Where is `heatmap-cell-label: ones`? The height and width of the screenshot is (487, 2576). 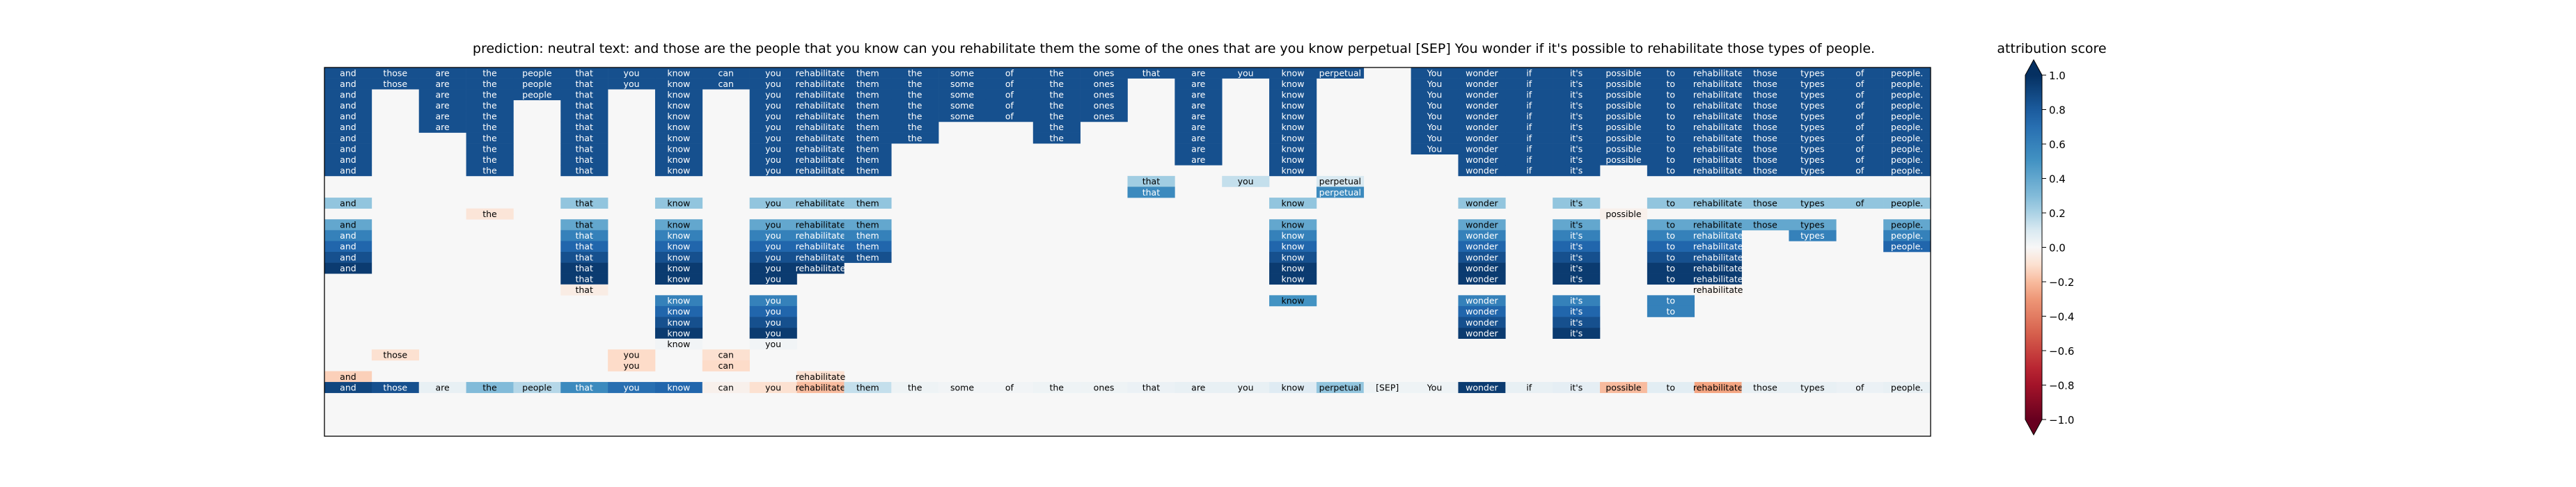
heatmap-cell-label: ones is located at coordinates (1104, 117).